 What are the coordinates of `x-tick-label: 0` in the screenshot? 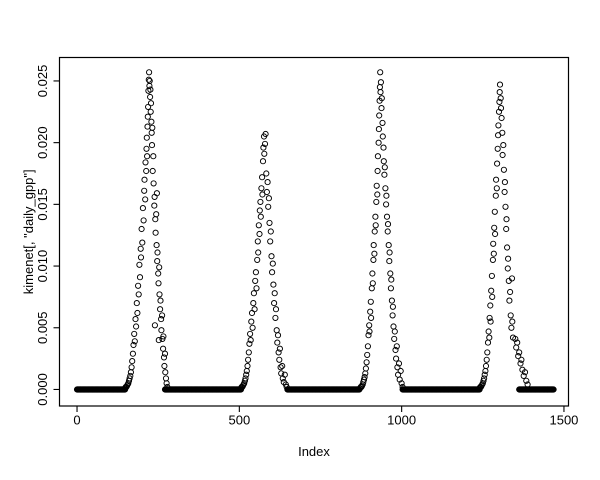 It's located at (76, 420).